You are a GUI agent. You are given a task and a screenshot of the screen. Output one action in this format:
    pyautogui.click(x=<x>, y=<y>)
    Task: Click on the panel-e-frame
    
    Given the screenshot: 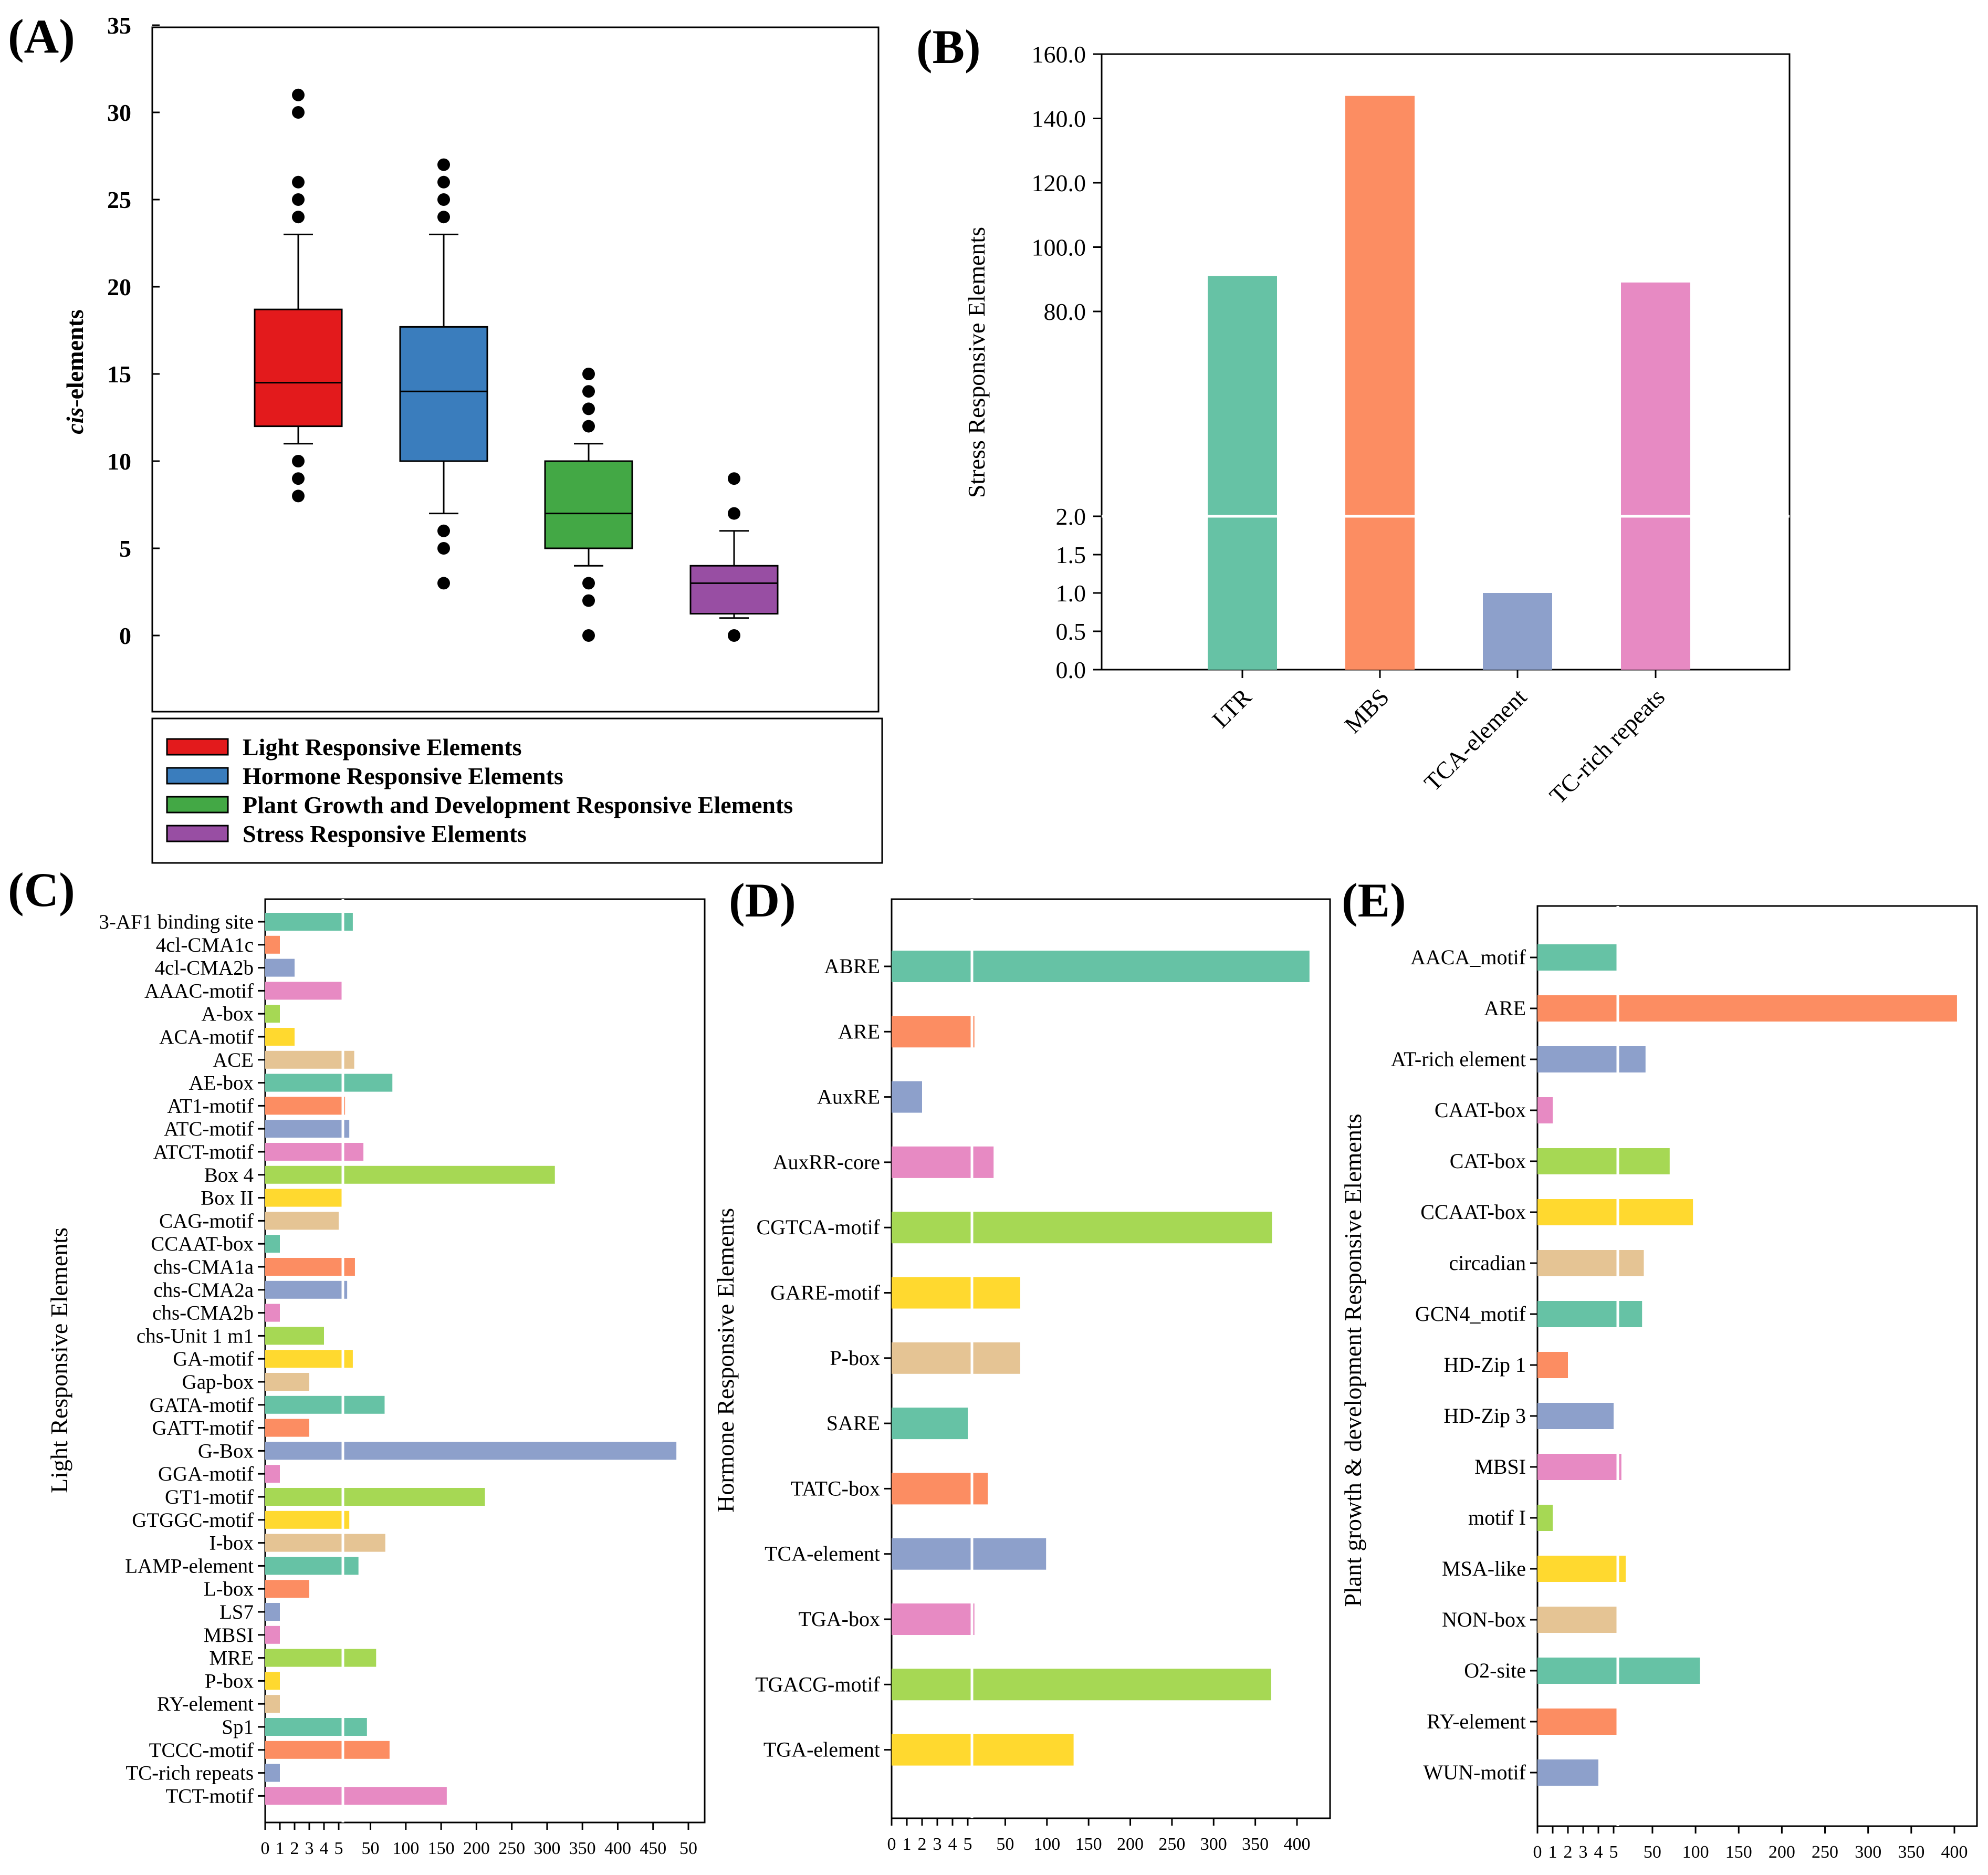 What is the action you would take?
    pyautogui.click(x=1757, y=1366)
    